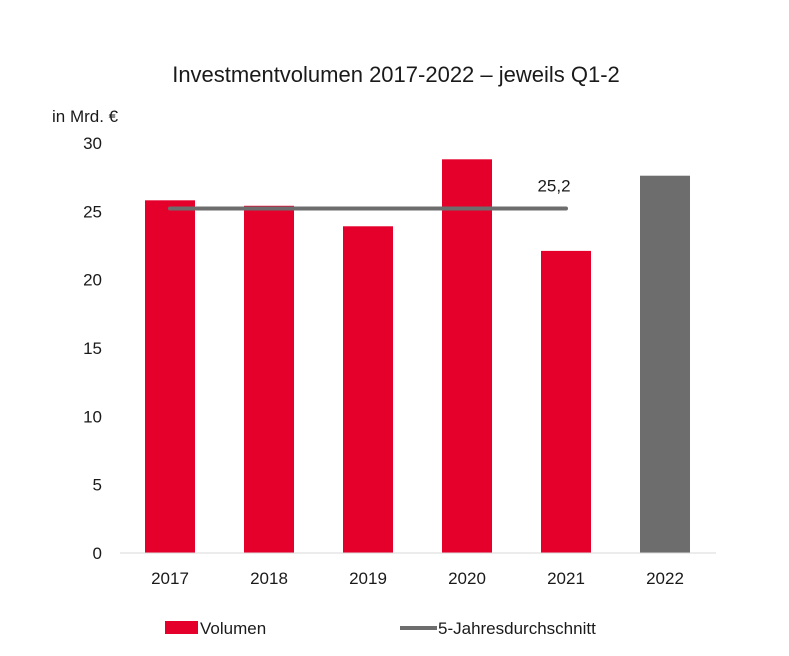 Image resolution: width=789 pixels, height=656 pixels. What do you see at coordinates (85, 116) in the screenshot?
I see `y-axis-label: in Mrd. €` at bounding box center [85, 116].